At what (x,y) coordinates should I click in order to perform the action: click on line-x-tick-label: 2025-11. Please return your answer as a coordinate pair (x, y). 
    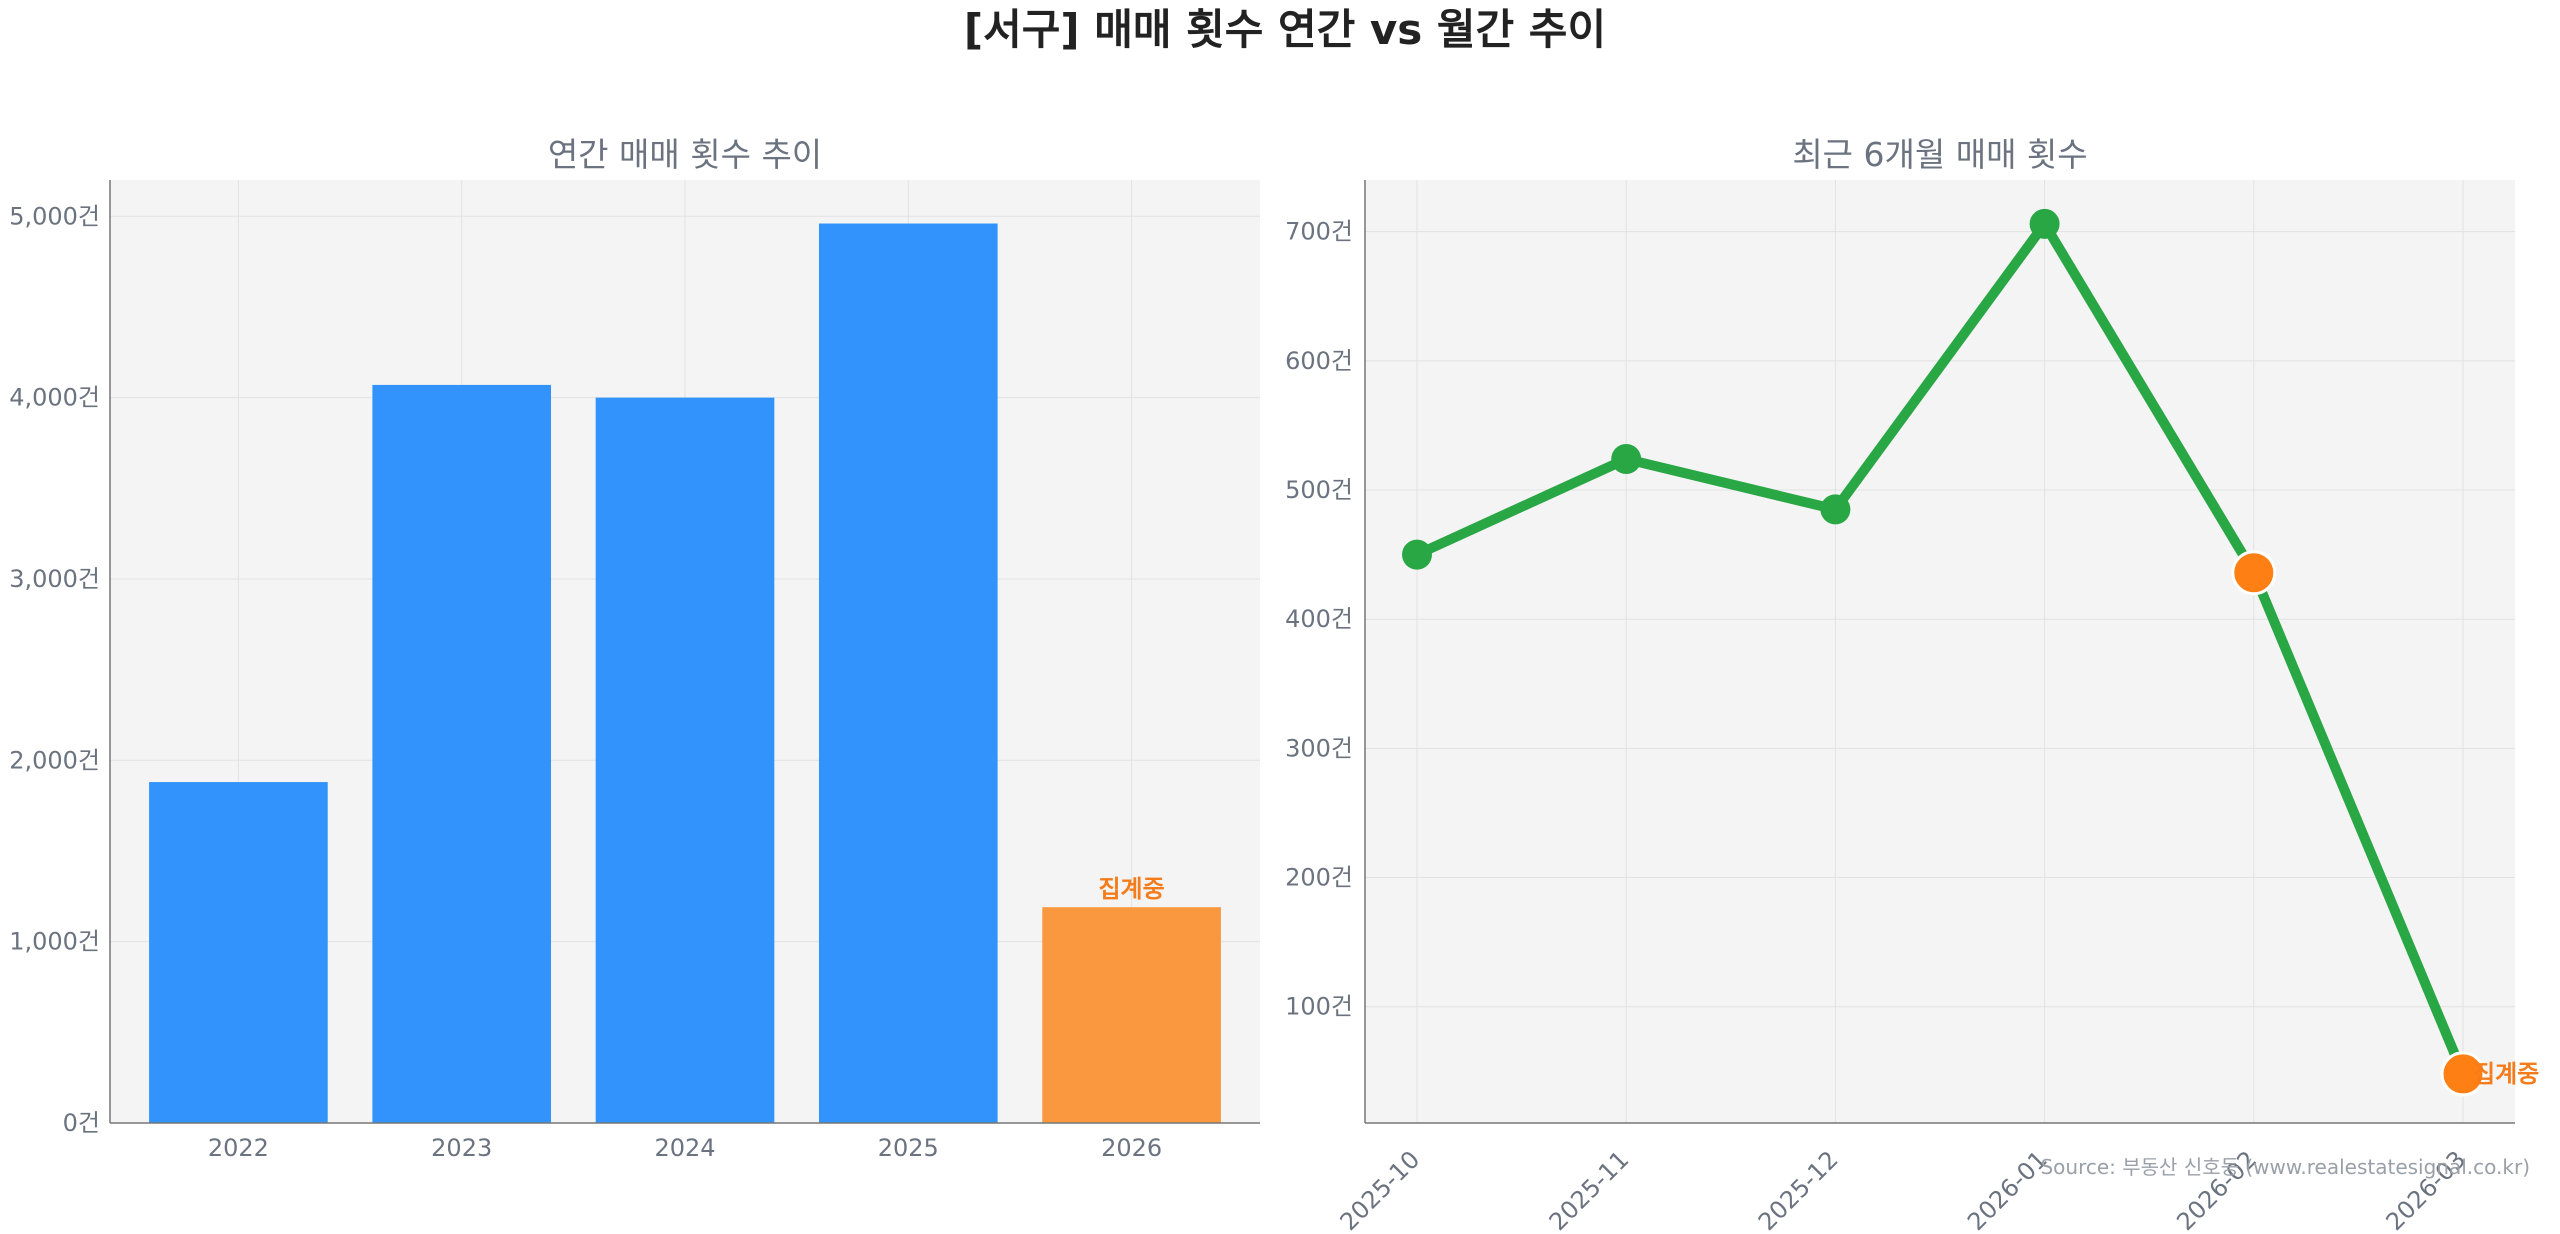
    Looking at the image, I should click on (1589, 1189).